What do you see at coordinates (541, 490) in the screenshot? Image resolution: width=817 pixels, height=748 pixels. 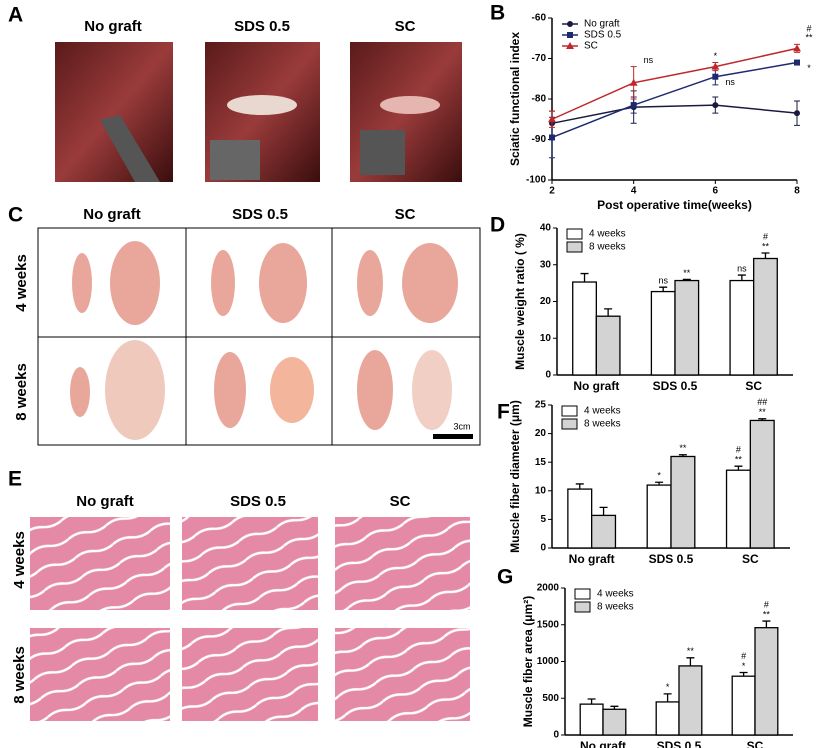 I see `y-tick-label: 10` at bounding box center [541, 490].